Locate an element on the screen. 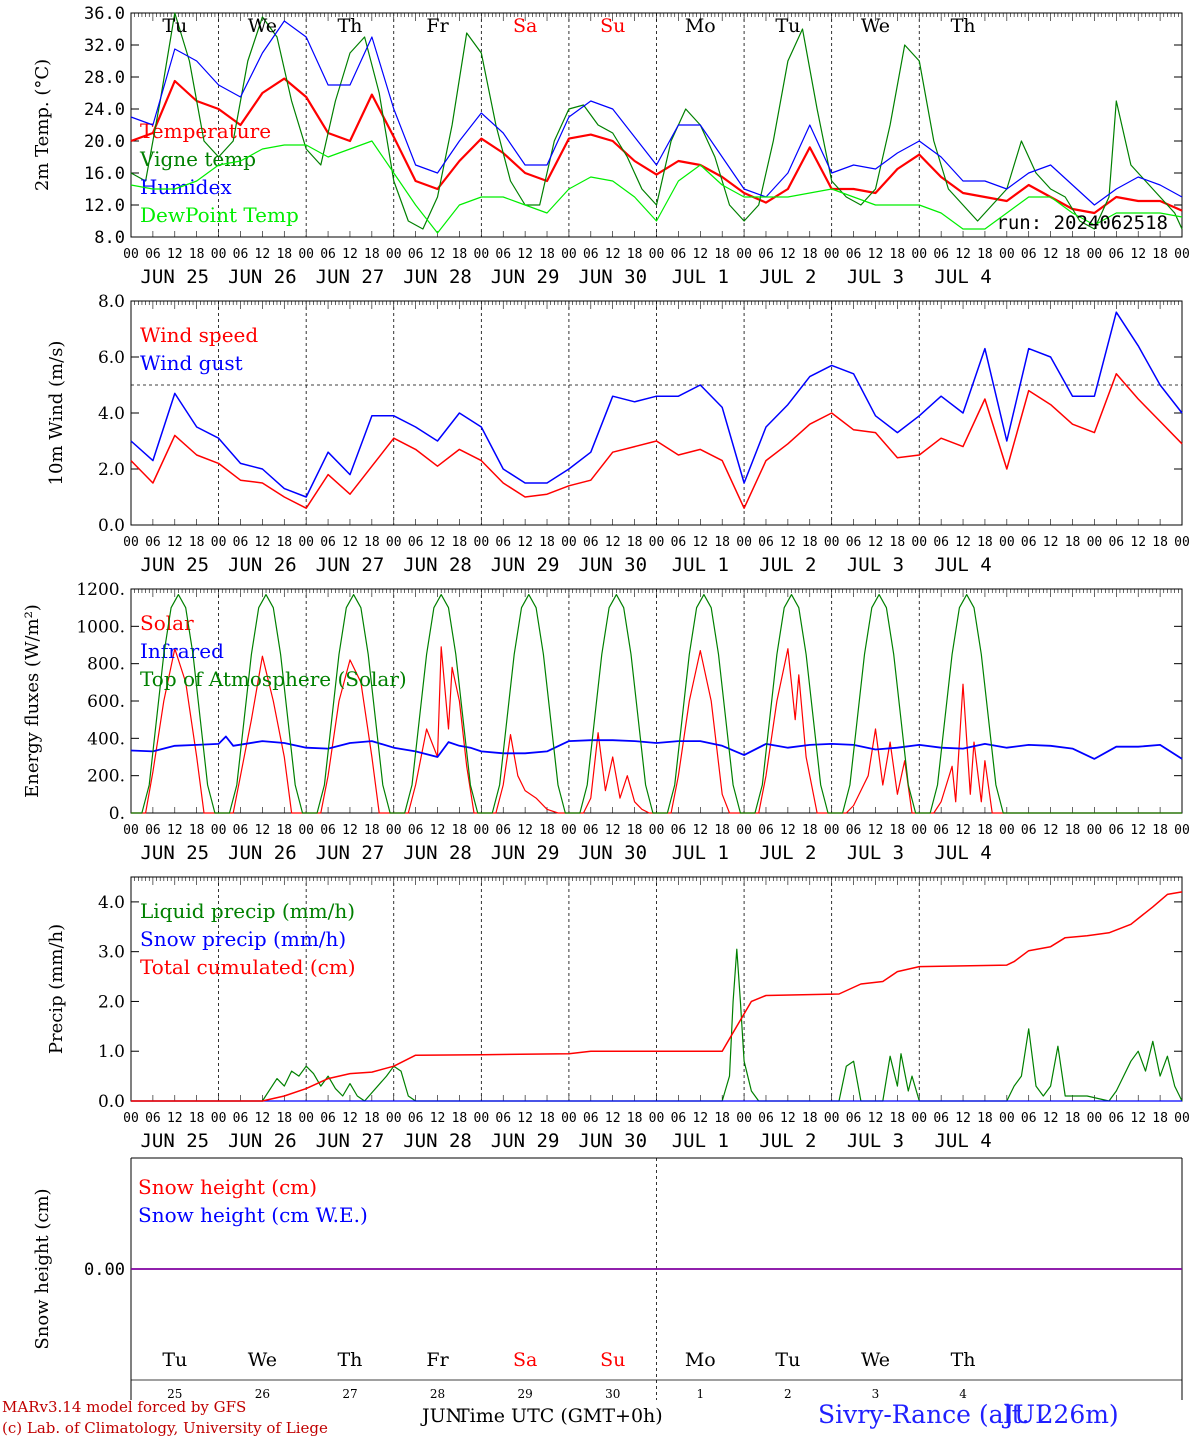 This screenshot has height=1440, width=1194. wind-legend-item: Wind gust is located at coordinates (191, 363).